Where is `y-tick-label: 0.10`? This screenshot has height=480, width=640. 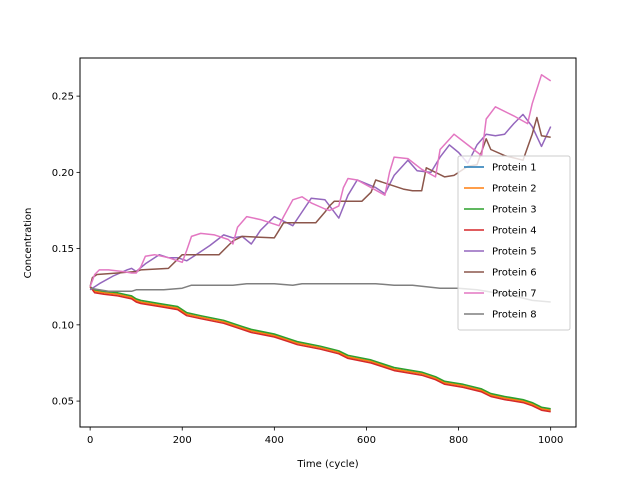
y-tick-label: 0.10 is located at coordinates (63, 325).